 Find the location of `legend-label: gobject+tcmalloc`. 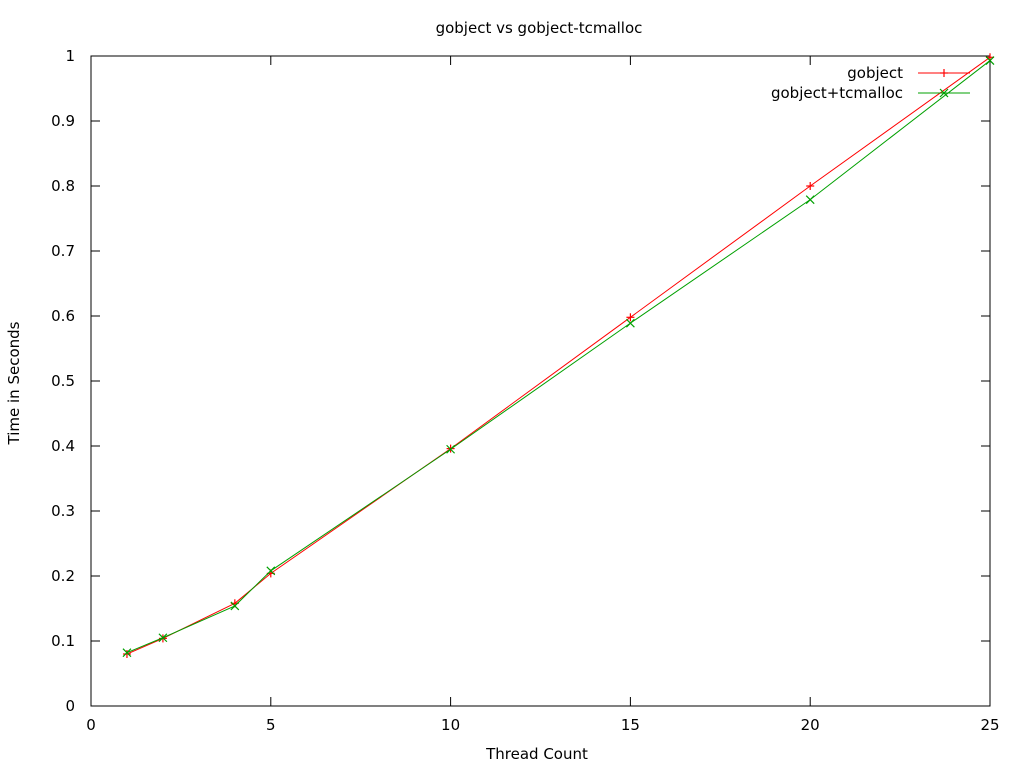

legend-label: gobject+tcmalloc is located at coordinates (837, 93).